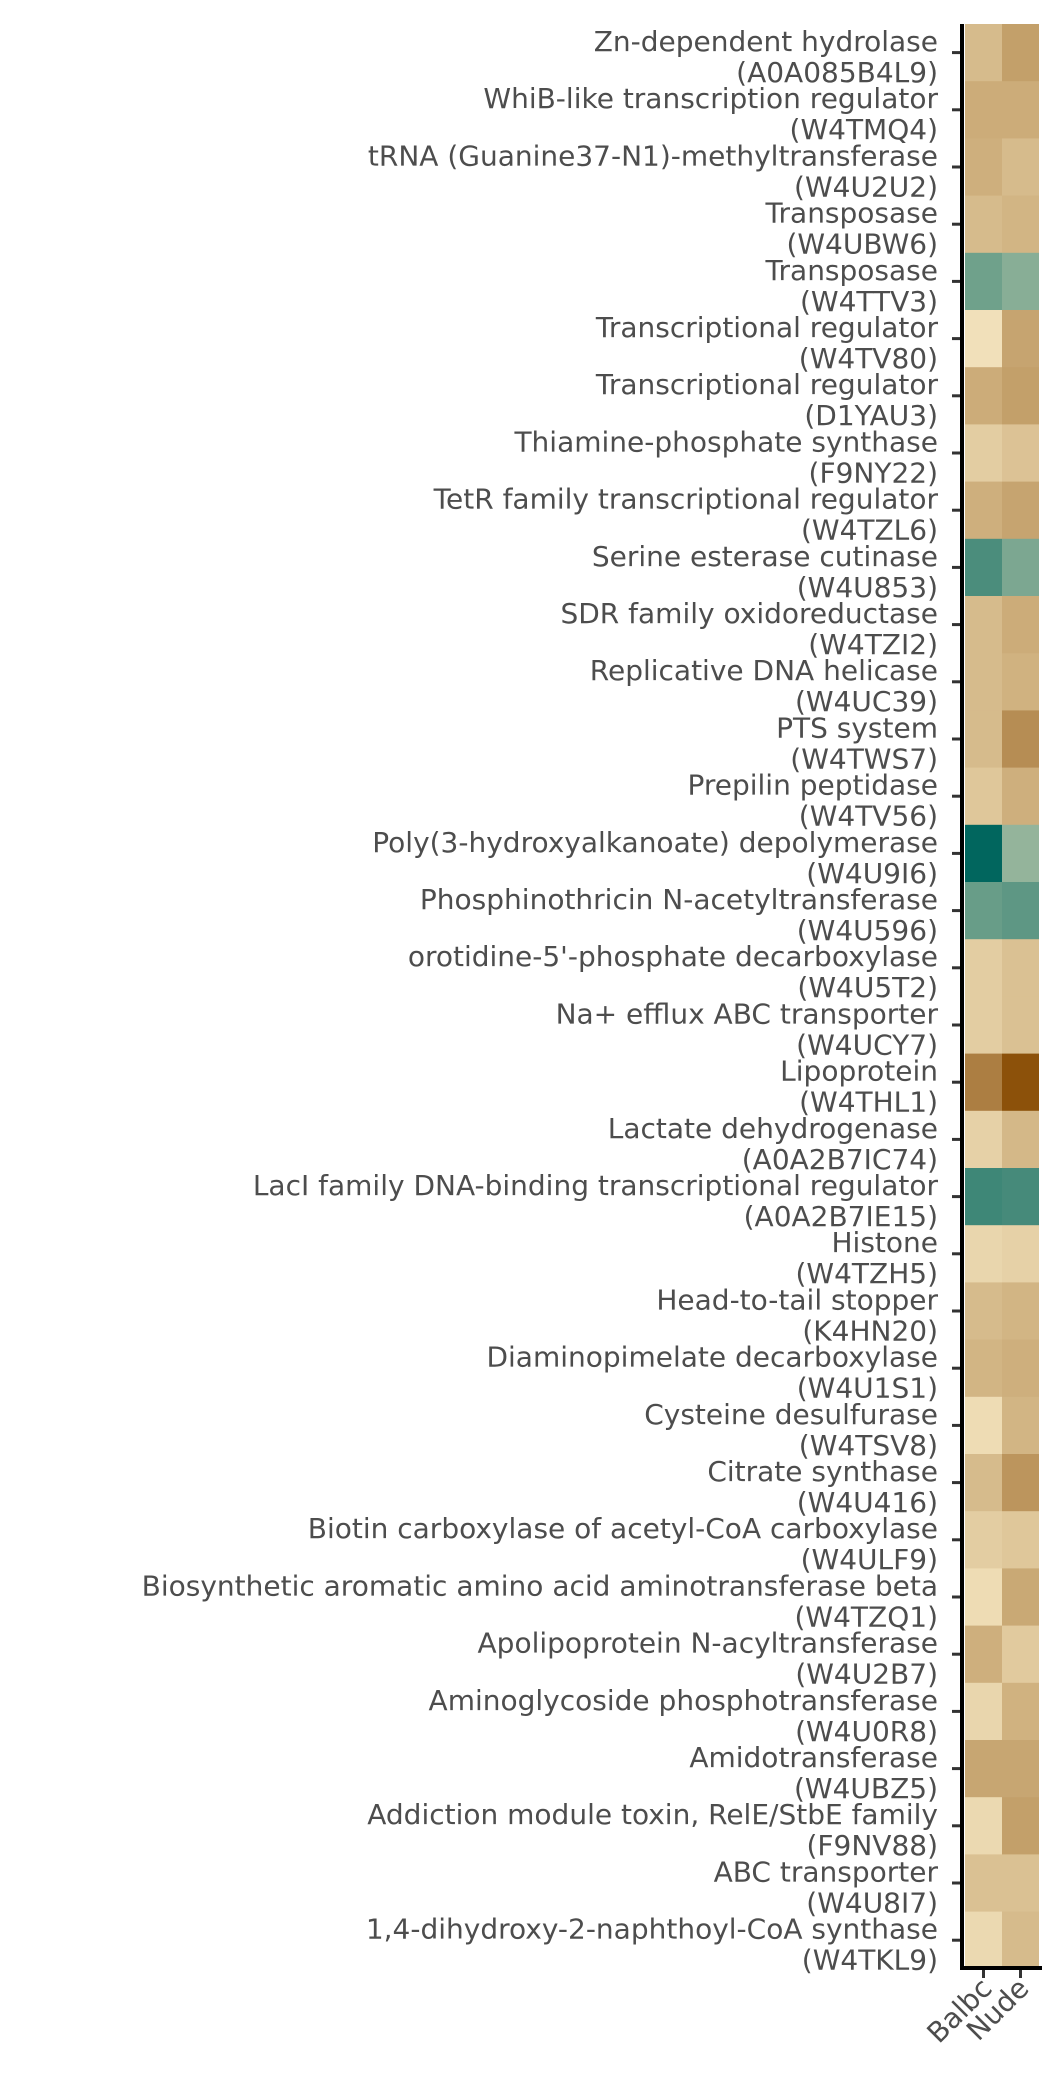  I want to click on y-tick-label-id: (W4TTV3), so click(869, 301).